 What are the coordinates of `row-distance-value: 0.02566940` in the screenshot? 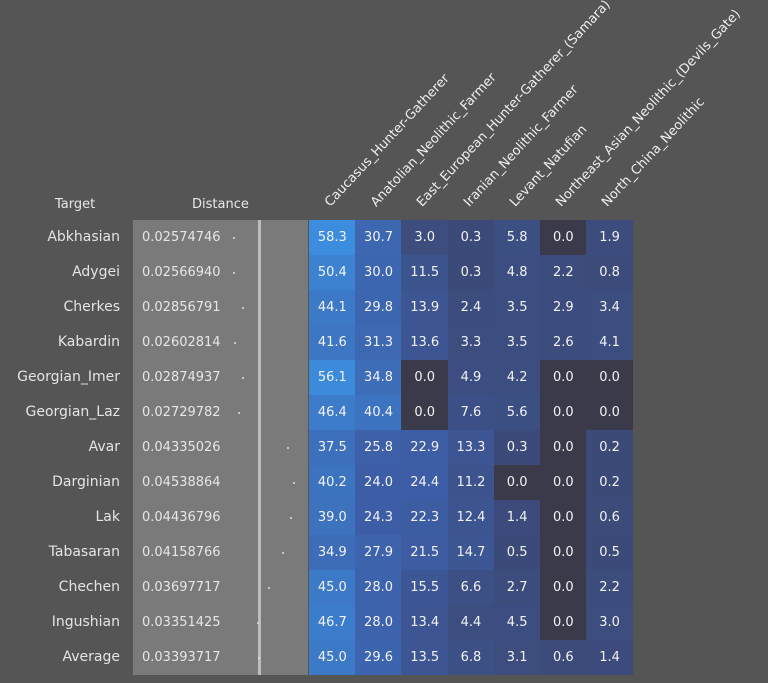 It's located at (181, 272).